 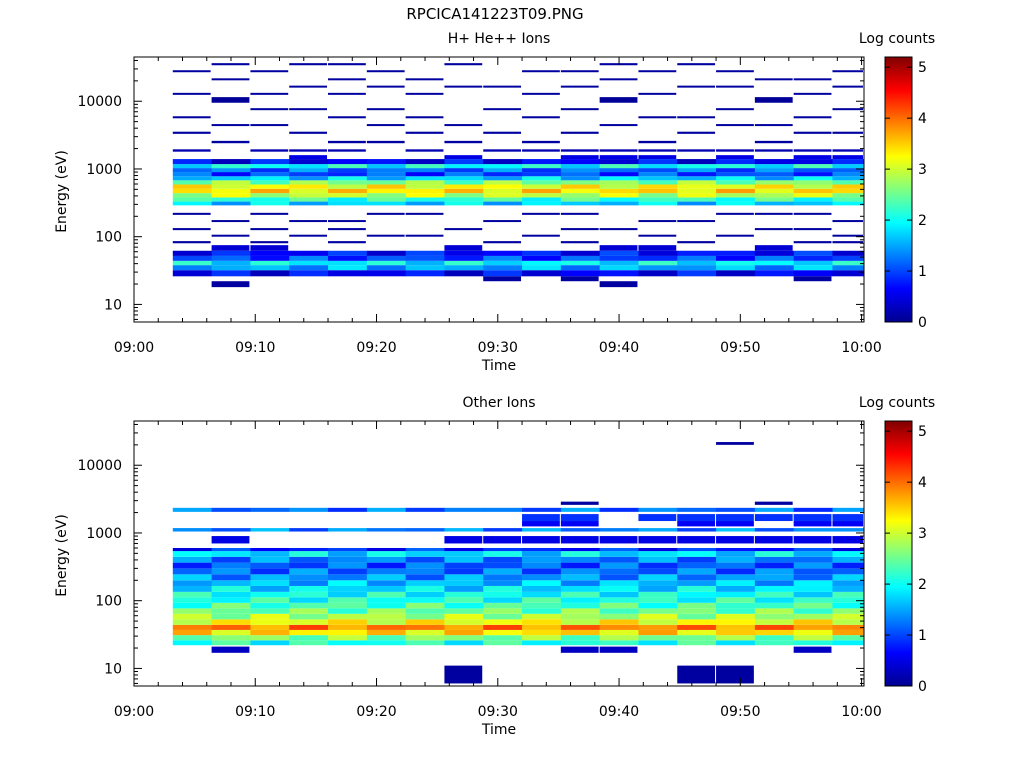 What do you see at coordinates (922, 432) in the screenshot?
I see `colorbar-tick-label: 5` at bounding box center [922, 432].